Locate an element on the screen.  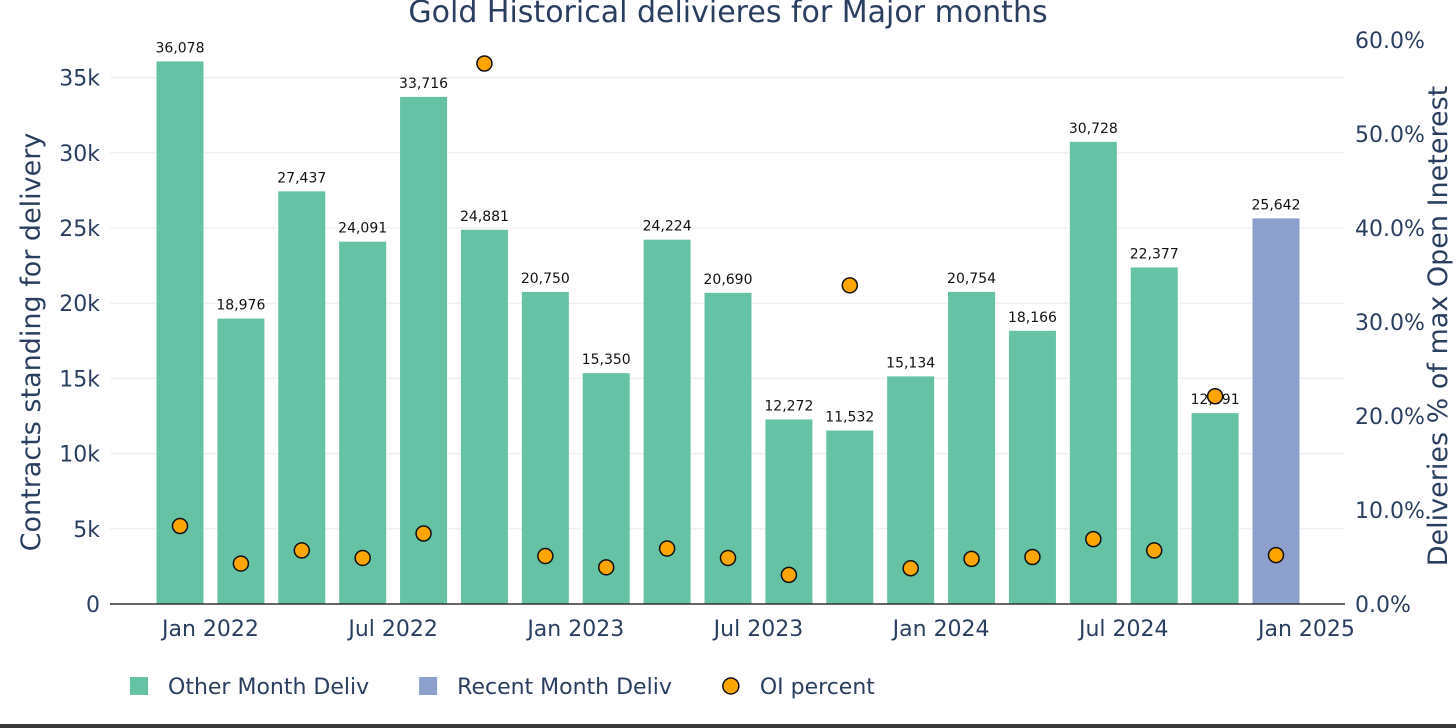
bar-value-label: 24,881 is located at coordinates (484, 217).